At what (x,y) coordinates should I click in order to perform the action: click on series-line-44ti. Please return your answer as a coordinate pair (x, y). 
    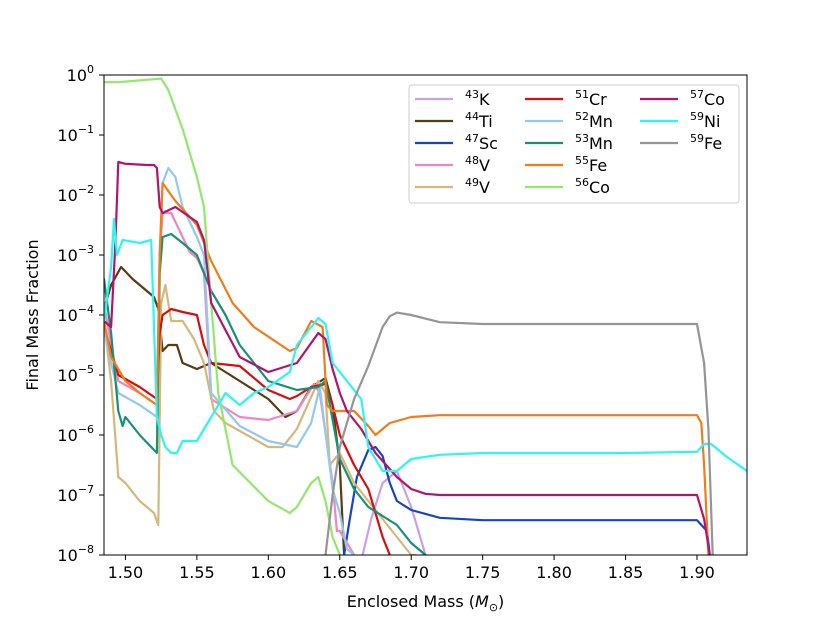
    Looking at the image, I should click on (225, 410).